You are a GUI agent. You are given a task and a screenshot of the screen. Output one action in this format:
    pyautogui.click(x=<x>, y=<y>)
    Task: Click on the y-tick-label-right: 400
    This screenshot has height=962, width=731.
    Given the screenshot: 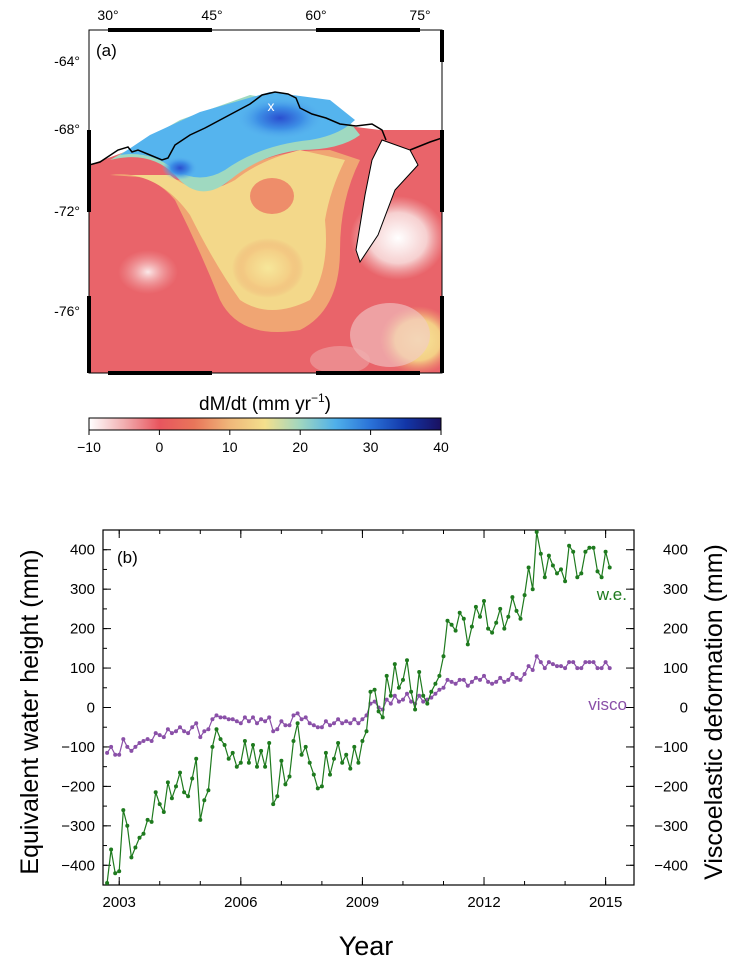 What is the action you would take?
    pyautogui.click(x=675, y=550)
    